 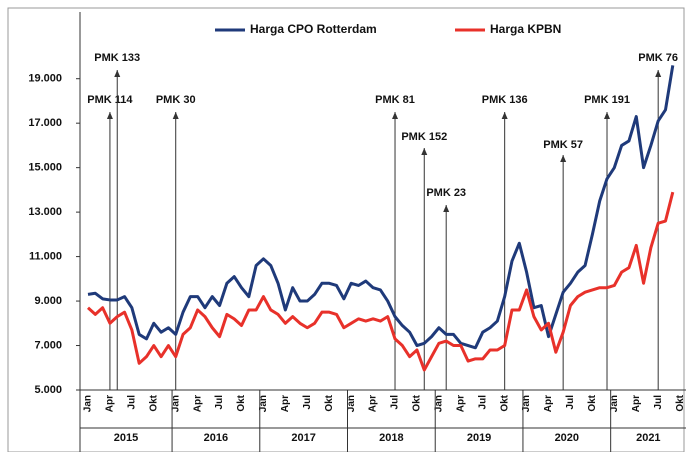 I want to click on annotation-label: PMK 152, so click(x=424, y=137).